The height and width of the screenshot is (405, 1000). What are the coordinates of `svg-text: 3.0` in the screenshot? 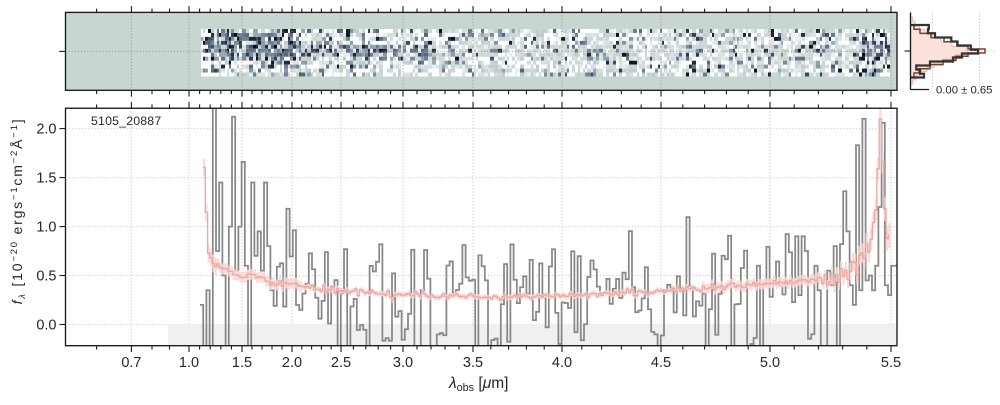 It's located at (403, 363).